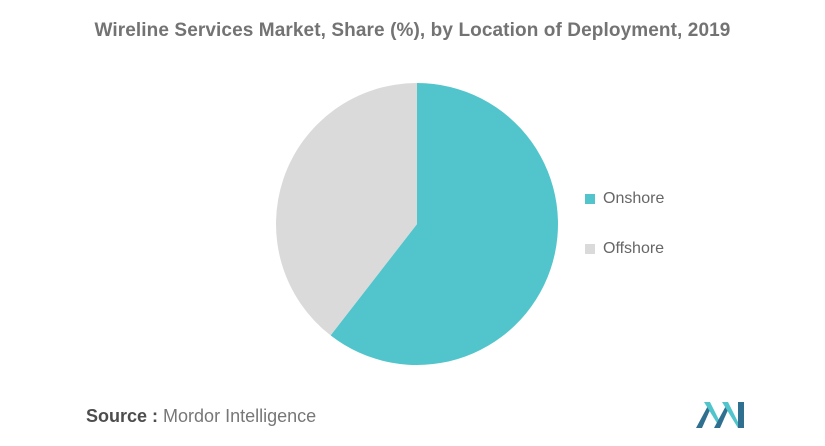  I want to click on source-note: Source : Mordor Intelligence, so click(201, 416).